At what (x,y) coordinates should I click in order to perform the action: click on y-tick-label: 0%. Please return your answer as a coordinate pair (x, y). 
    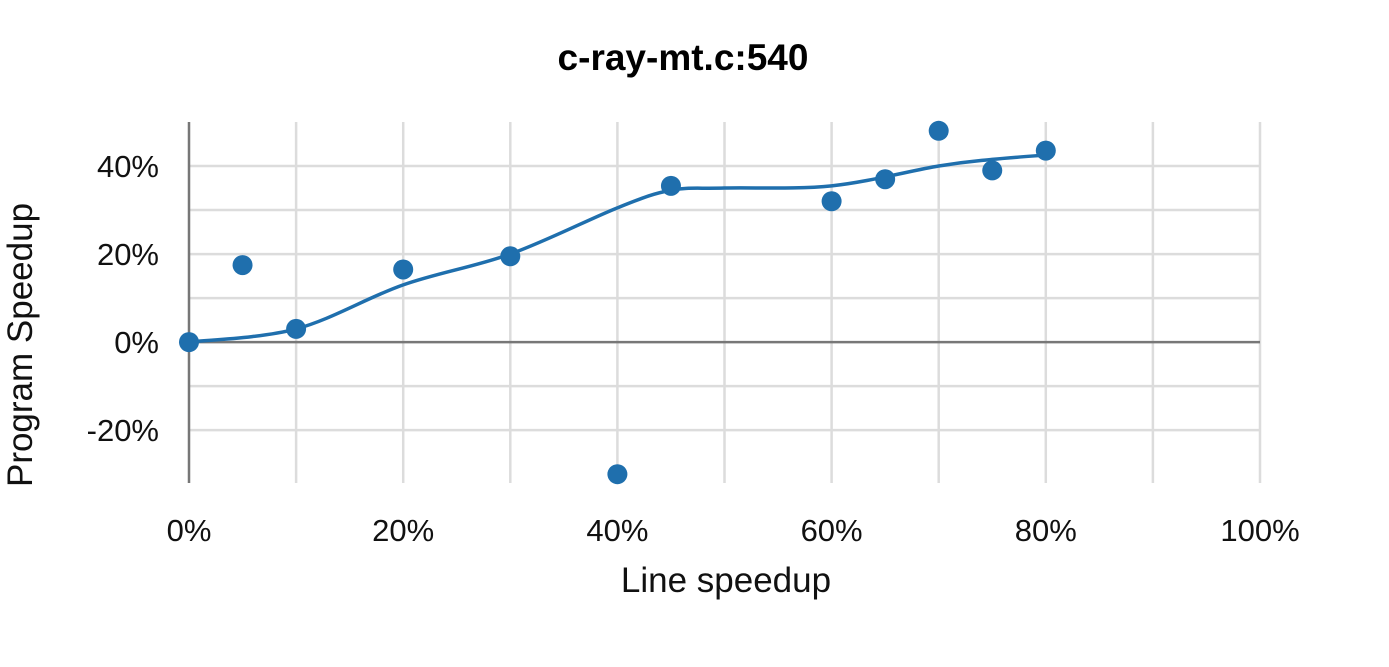
    Looking at the image, I should click on (136, 342).